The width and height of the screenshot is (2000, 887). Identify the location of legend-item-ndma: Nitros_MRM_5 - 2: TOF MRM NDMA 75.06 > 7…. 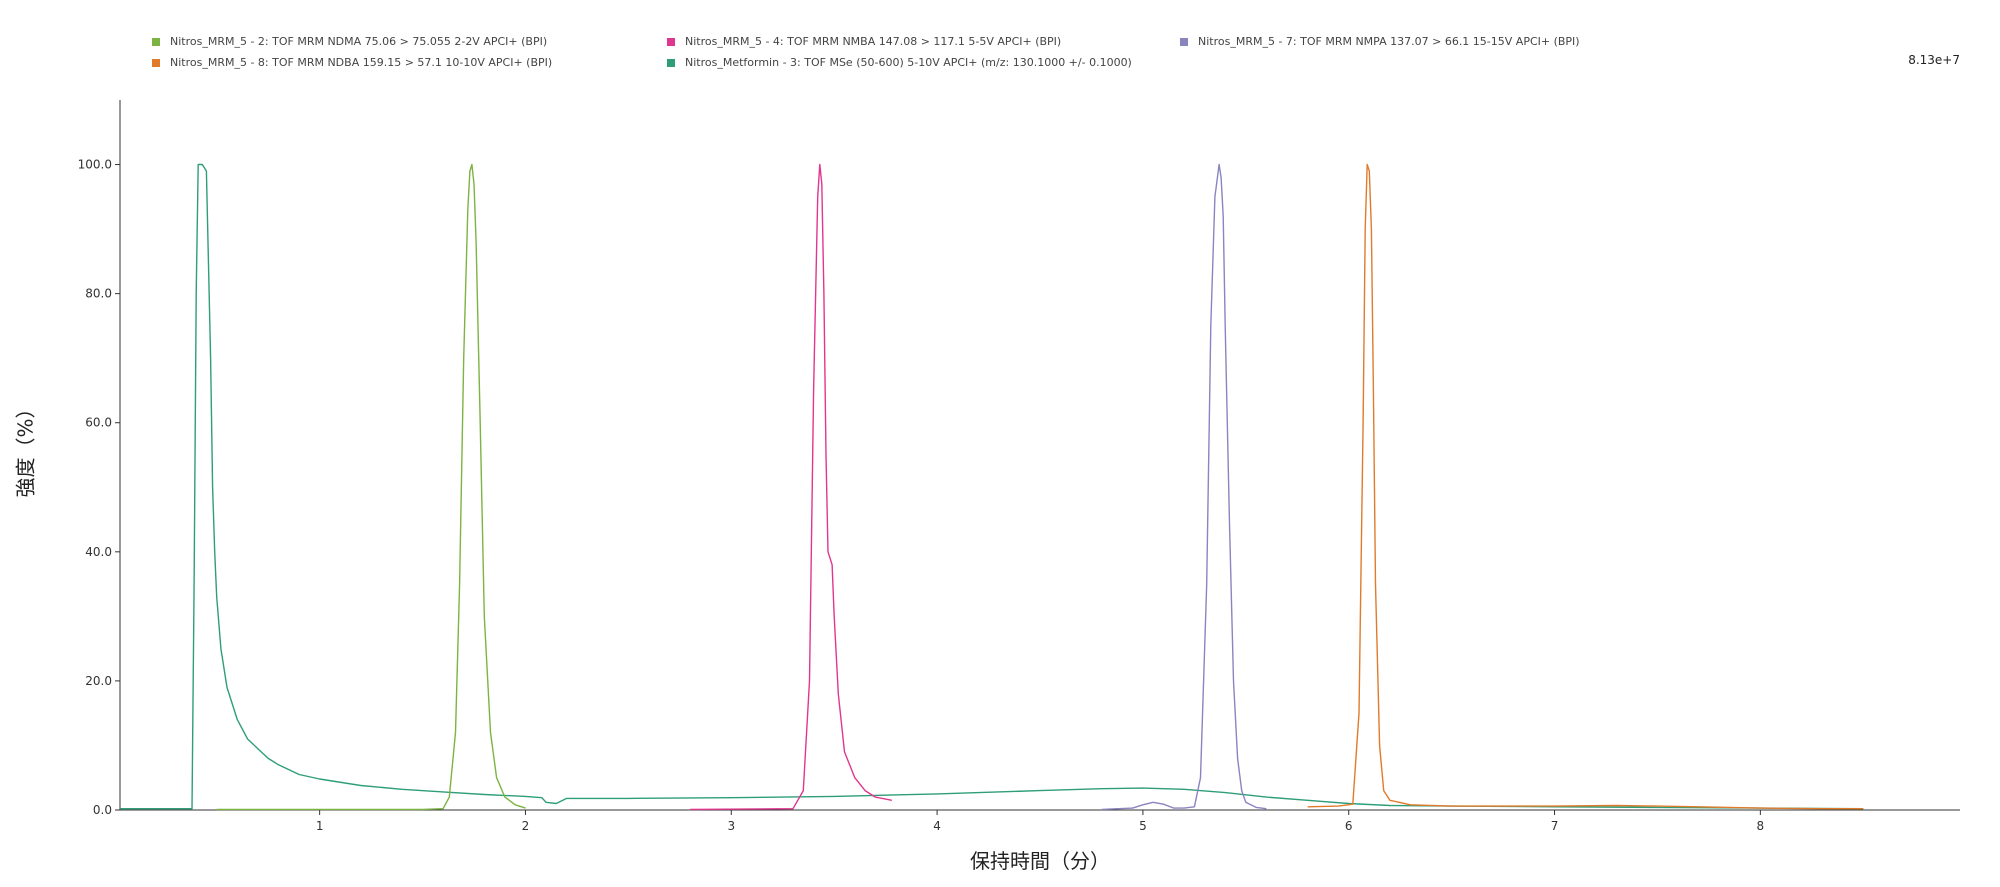
(349, 41).